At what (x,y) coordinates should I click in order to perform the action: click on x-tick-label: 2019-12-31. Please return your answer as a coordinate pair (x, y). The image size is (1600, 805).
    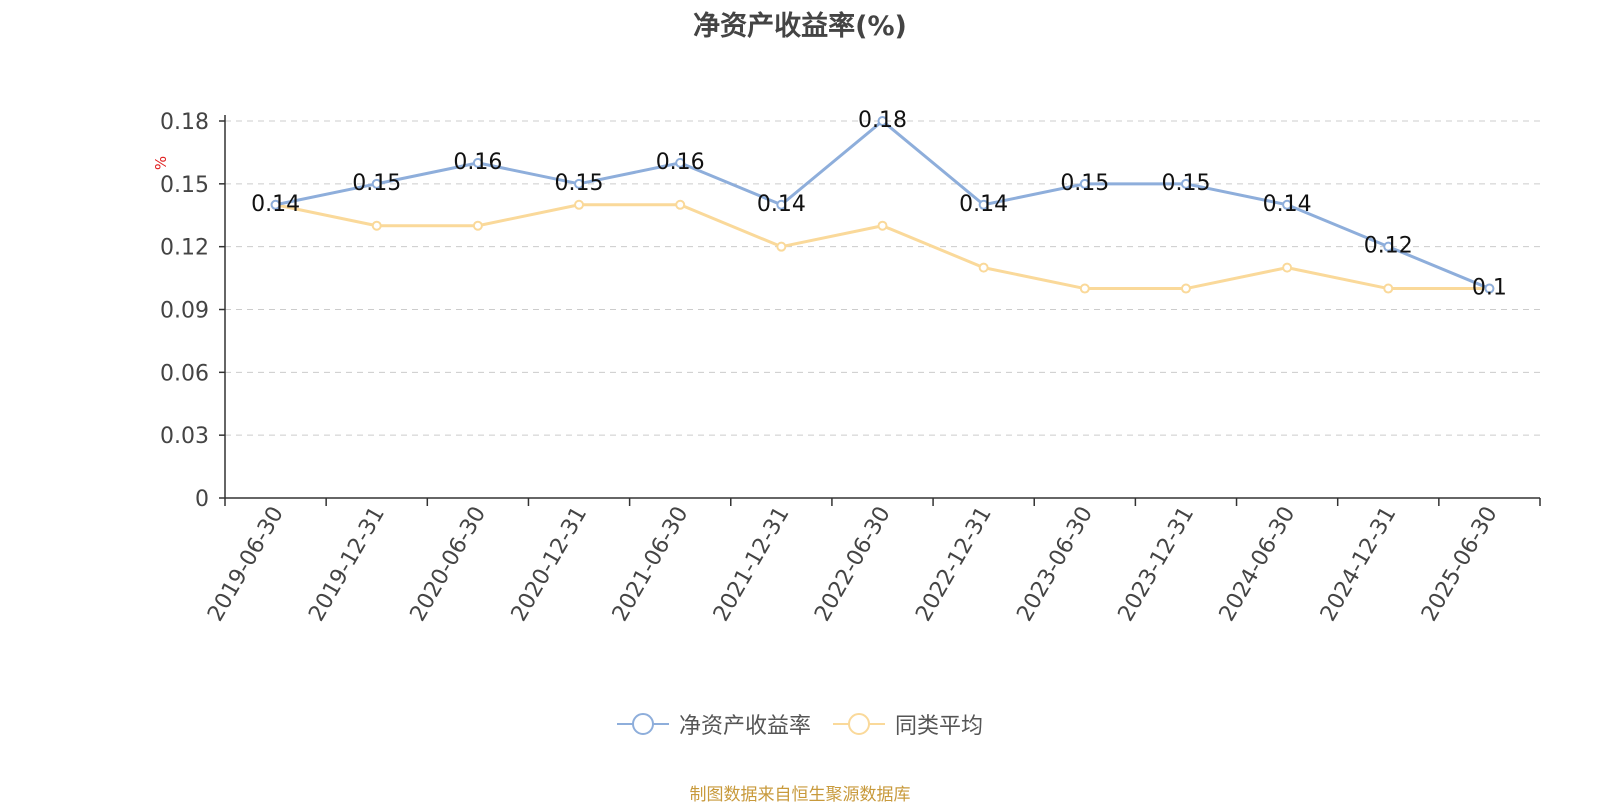
    Looking at the image, I should click on (347, 564).